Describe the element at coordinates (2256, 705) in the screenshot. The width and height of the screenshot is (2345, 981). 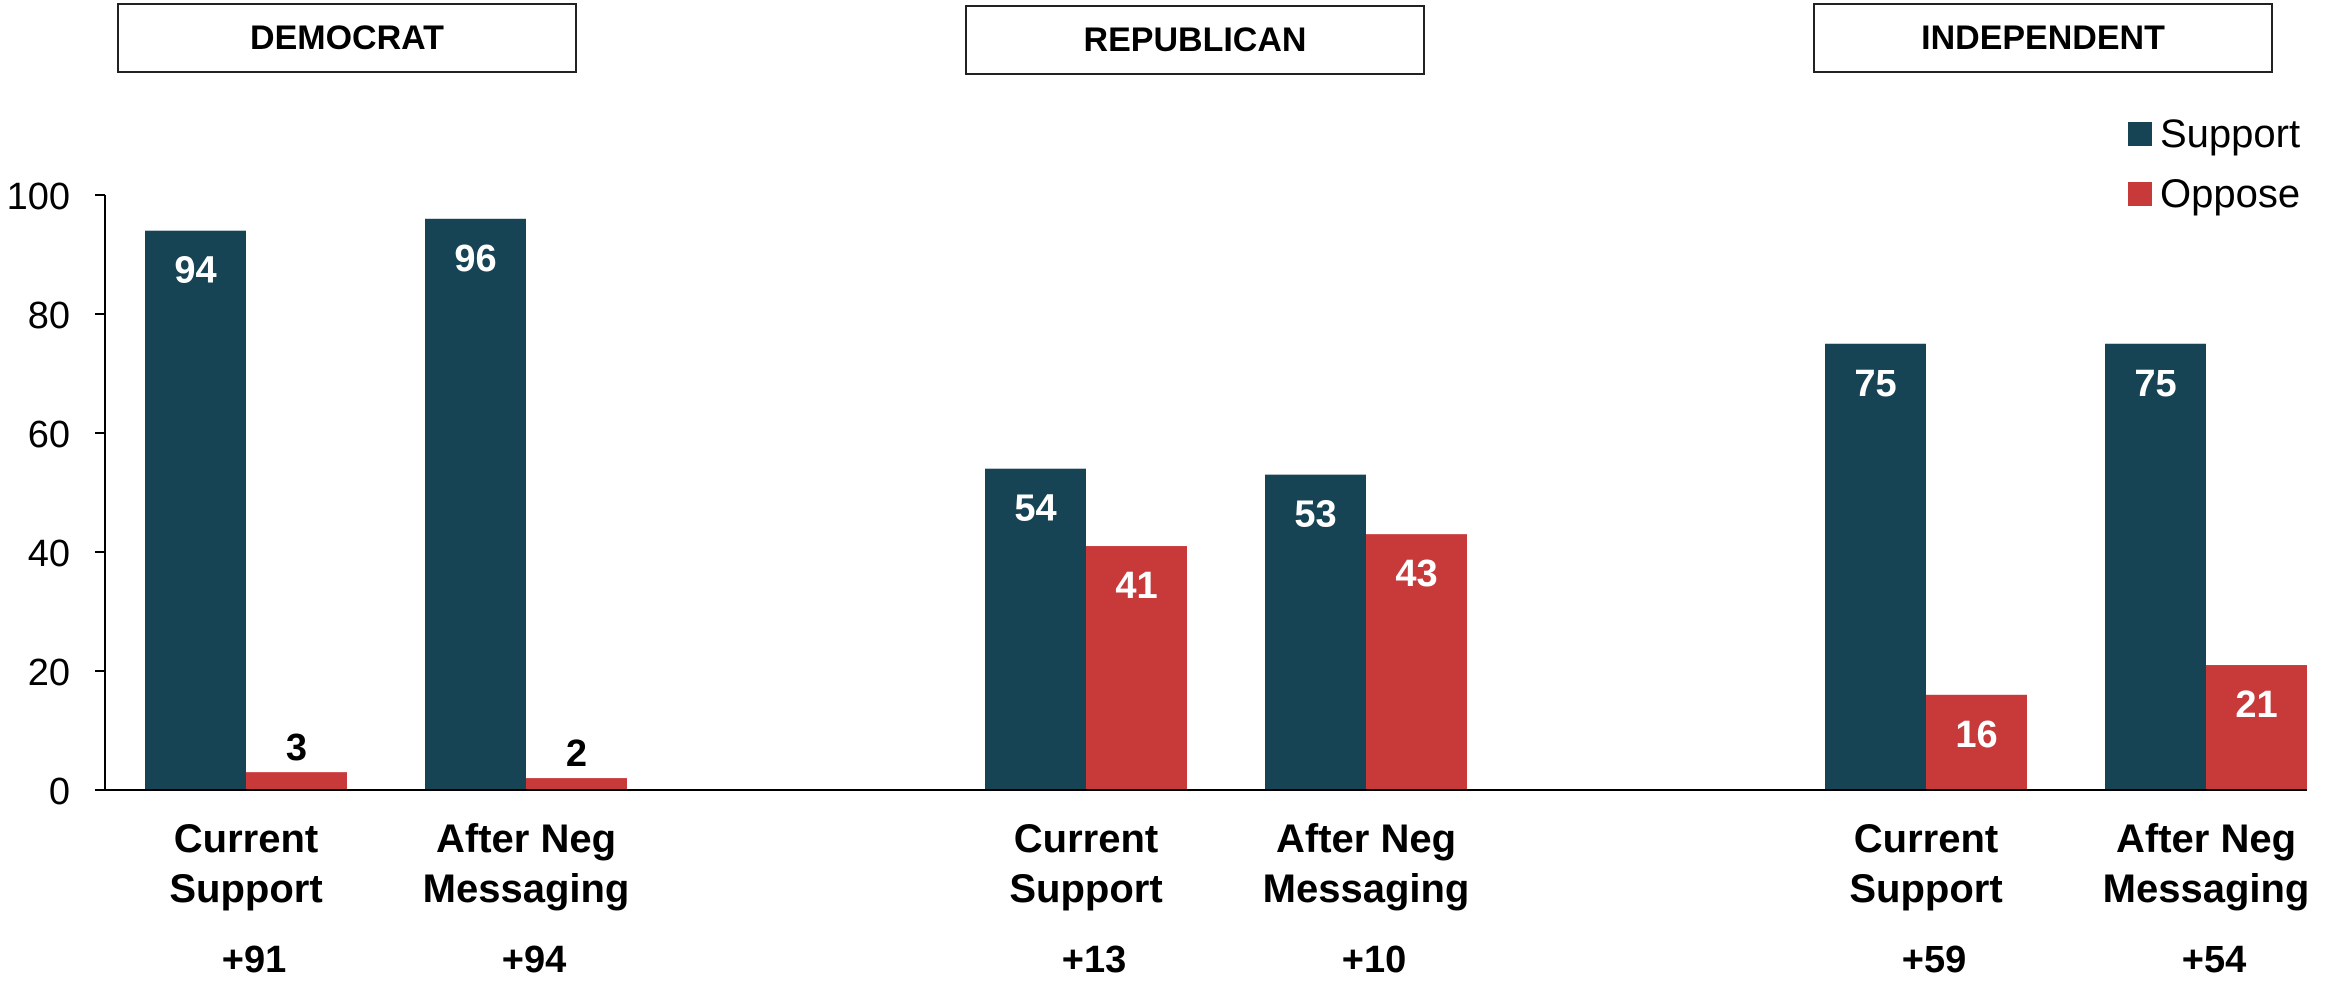
I see `data-label-oppose: 21` at that location.